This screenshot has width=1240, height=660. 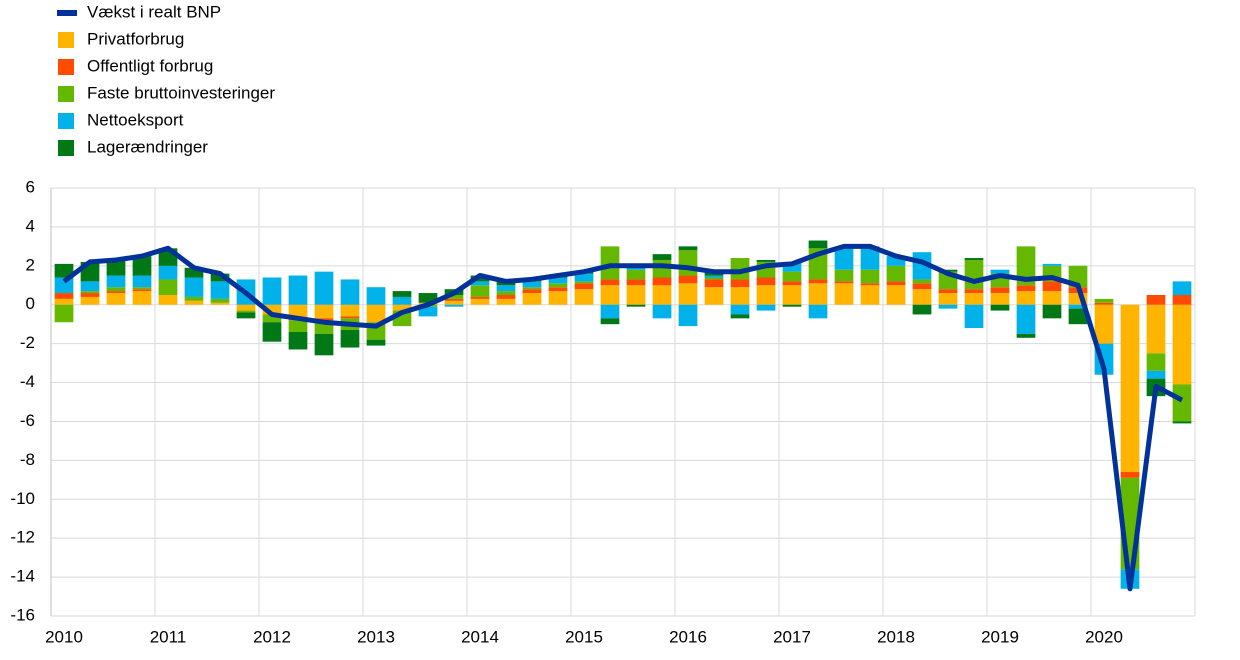 I want to click on x-tick-label: 2010, so click(x=64, y=636).